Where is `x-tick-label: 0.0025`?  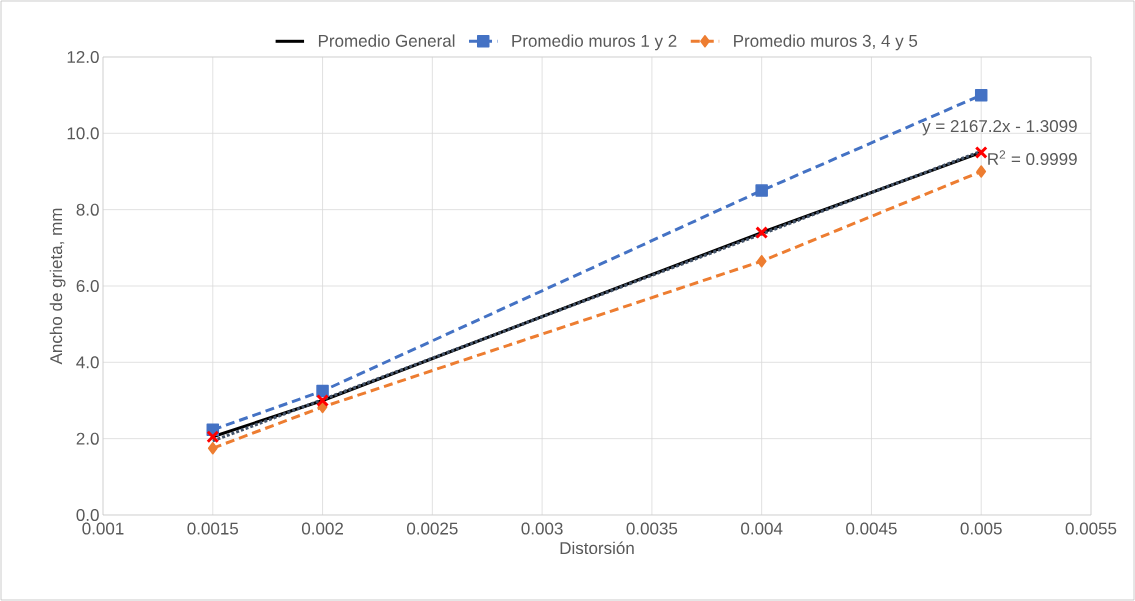 x-tick-label: 0.0025 is located at coordinates (432, 528).